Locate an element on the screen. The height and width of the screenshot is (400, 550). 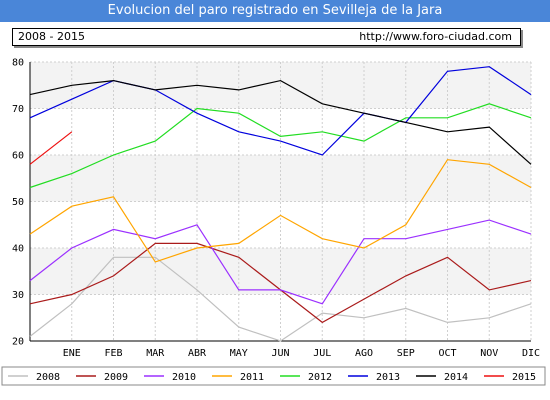
y-tick-label: 20 is located at coordinates (18, 342).